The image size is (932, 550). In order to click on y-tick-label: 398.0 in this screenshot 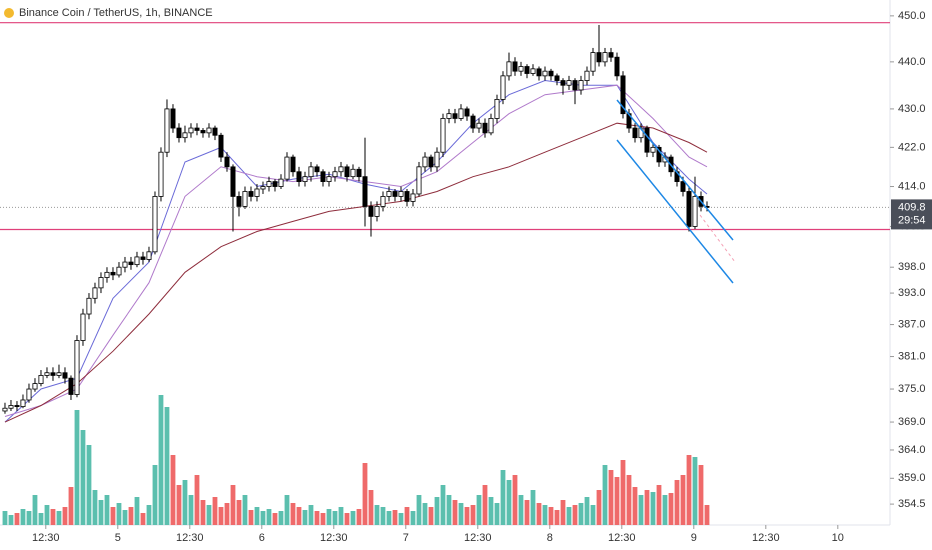, I will do `click(912, 267)`.